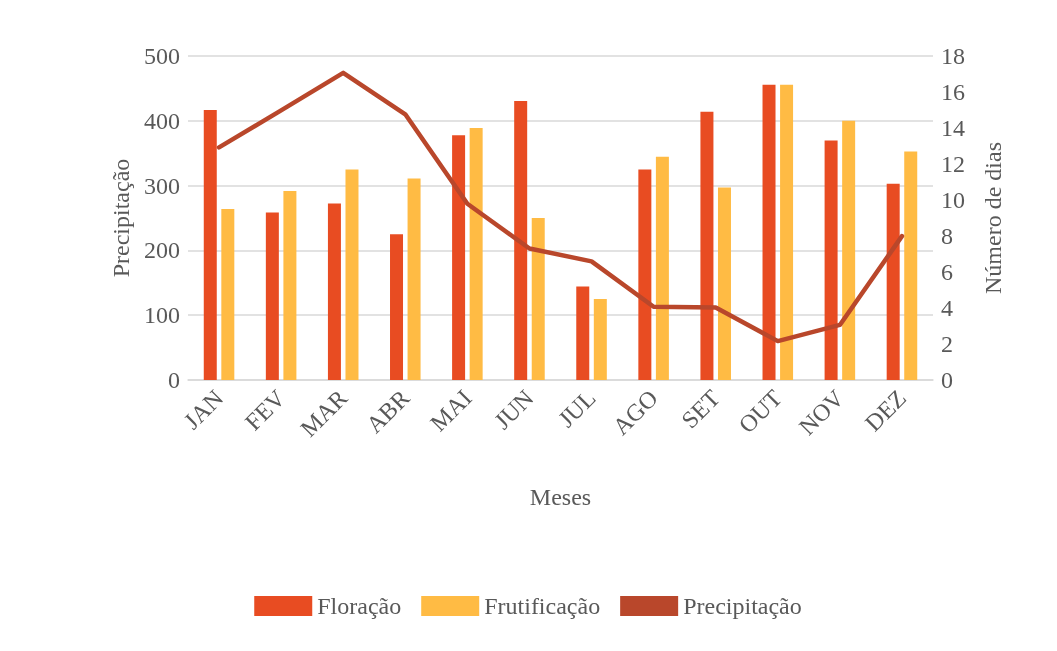 The height and width of the screenshot is (651, 1057). What do you see at coordinates (742, 606) in the screenshot?
I see `legend-label: Precipitação` at bounding box center [742, 606].